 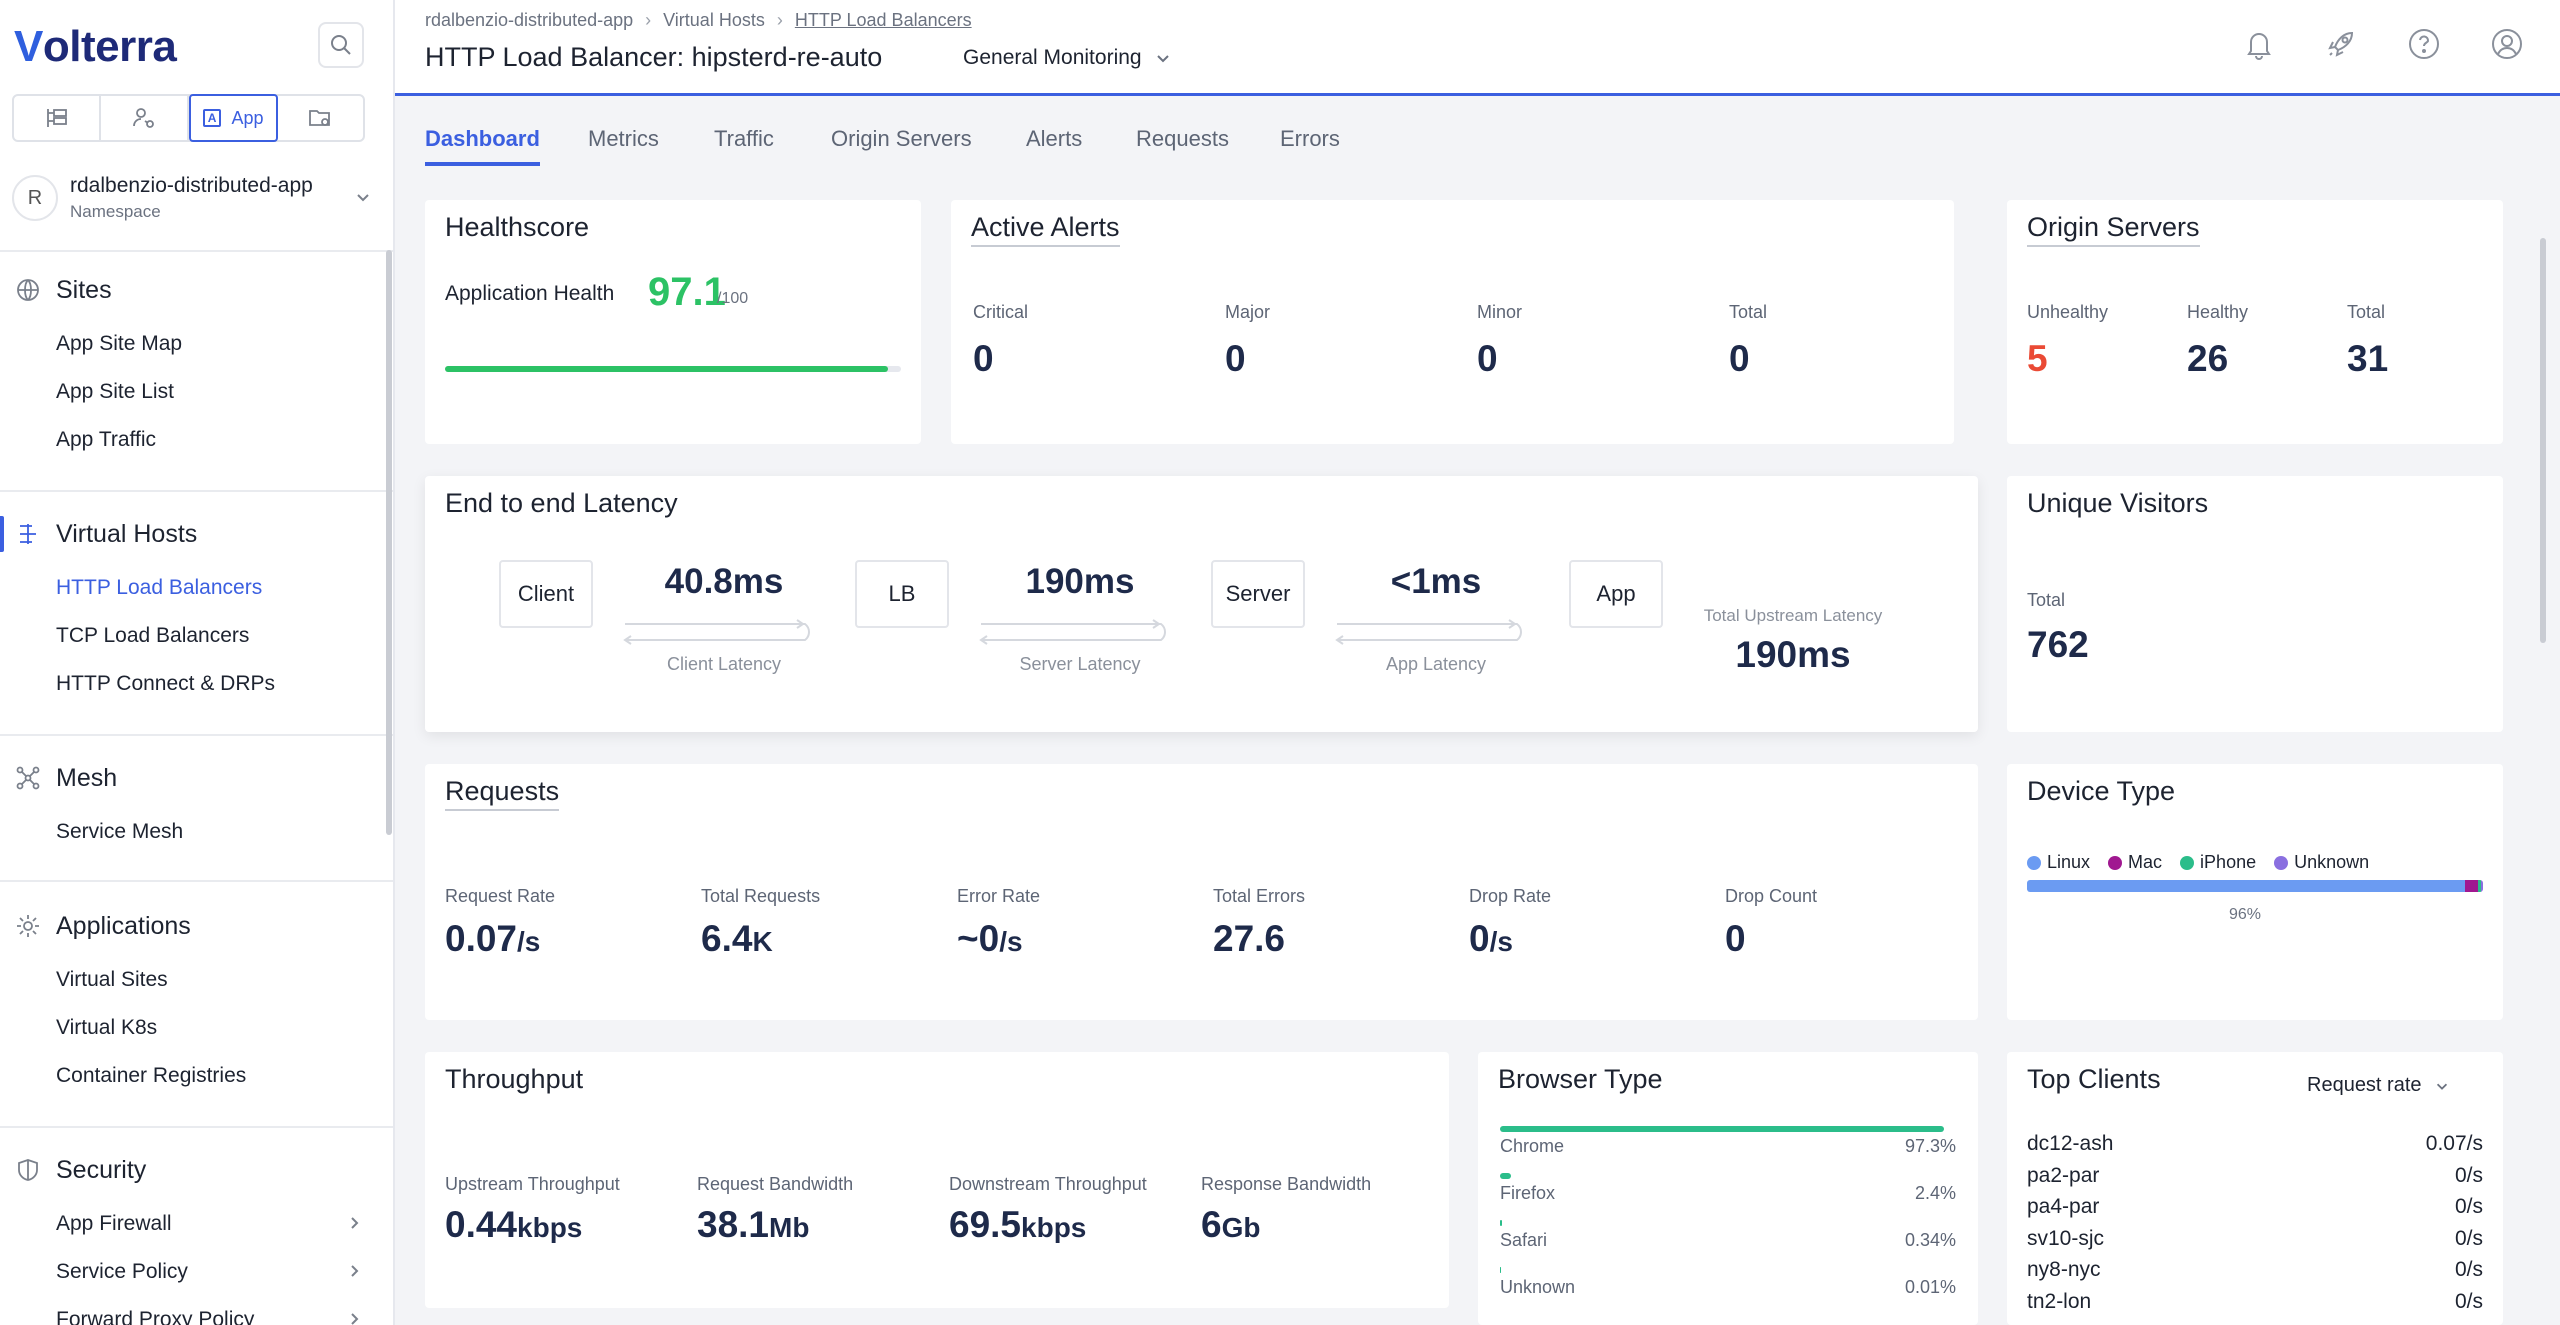 I want to click on legend-mac: Mac, so click(x=2135, y=862).